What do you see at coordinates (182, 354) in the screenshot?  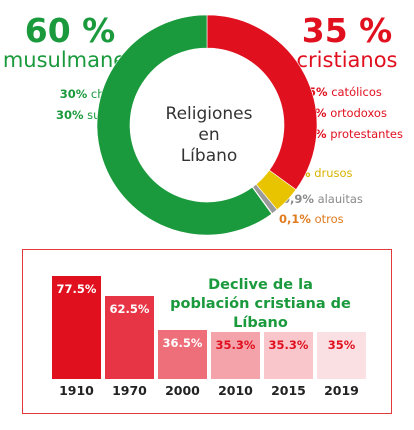 I see `bar-2000: 36.5%` at bounding box center [182, 354].